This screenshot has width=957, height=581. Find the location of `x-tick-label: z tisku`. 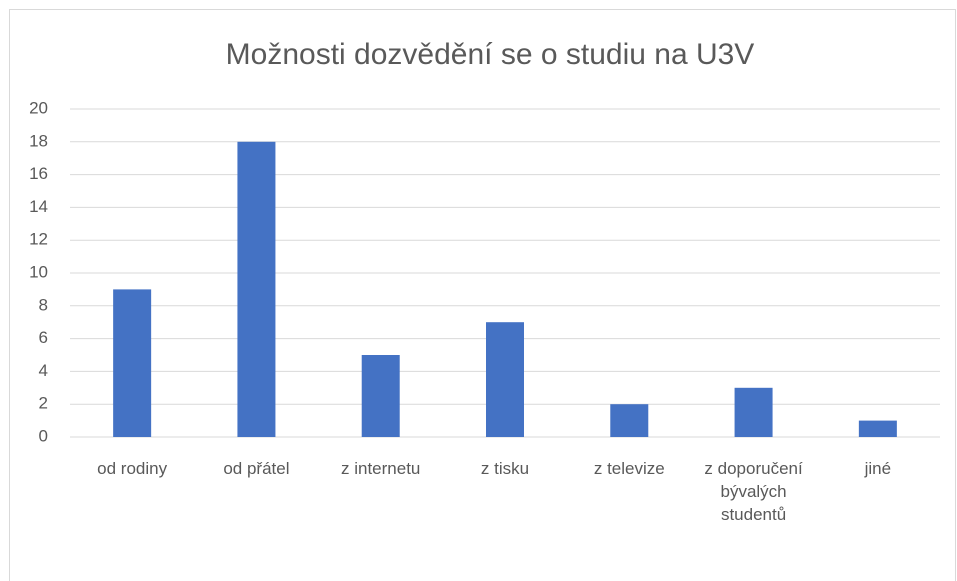

x-tick-label: z tisku is located at coordinates (505, 468).